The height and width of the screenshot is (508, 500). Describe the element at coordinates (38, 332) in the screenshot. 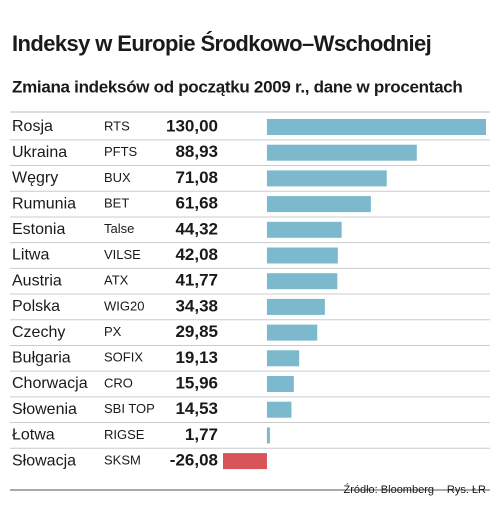

I see `country-label: Czechy` at that location.